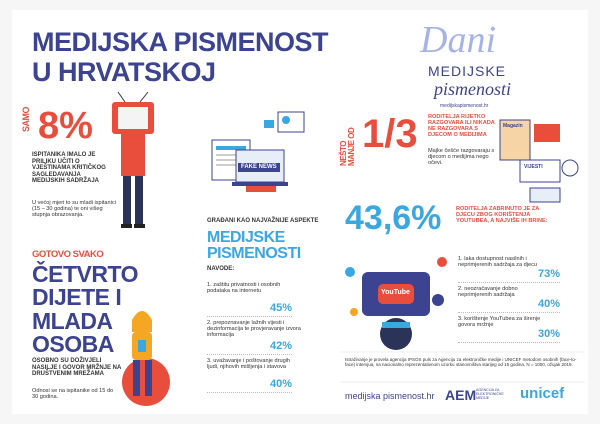 The width and height of the screenshot is (600, 424). Describe the element at coordinates (68, 254) in the screenshot. I see `prefix: GOTOVO SVAKO` at that location.